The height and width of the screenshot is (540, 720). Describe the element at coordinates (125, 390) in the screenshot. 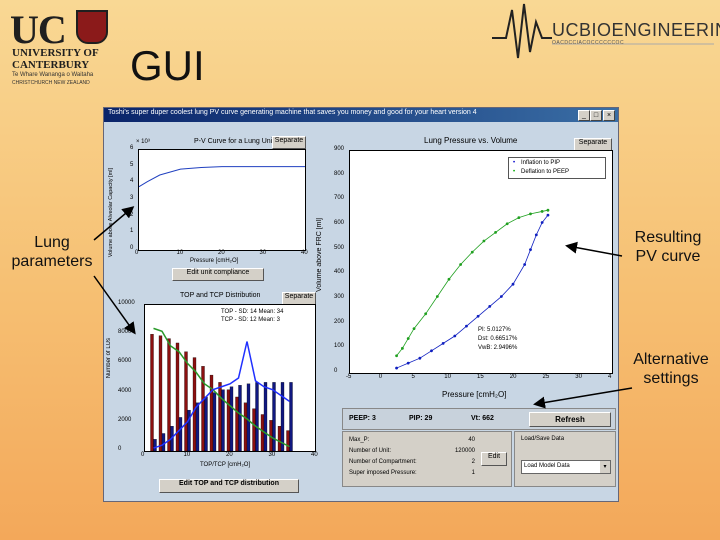

I see `distribution-ytick: 4000` at that location.